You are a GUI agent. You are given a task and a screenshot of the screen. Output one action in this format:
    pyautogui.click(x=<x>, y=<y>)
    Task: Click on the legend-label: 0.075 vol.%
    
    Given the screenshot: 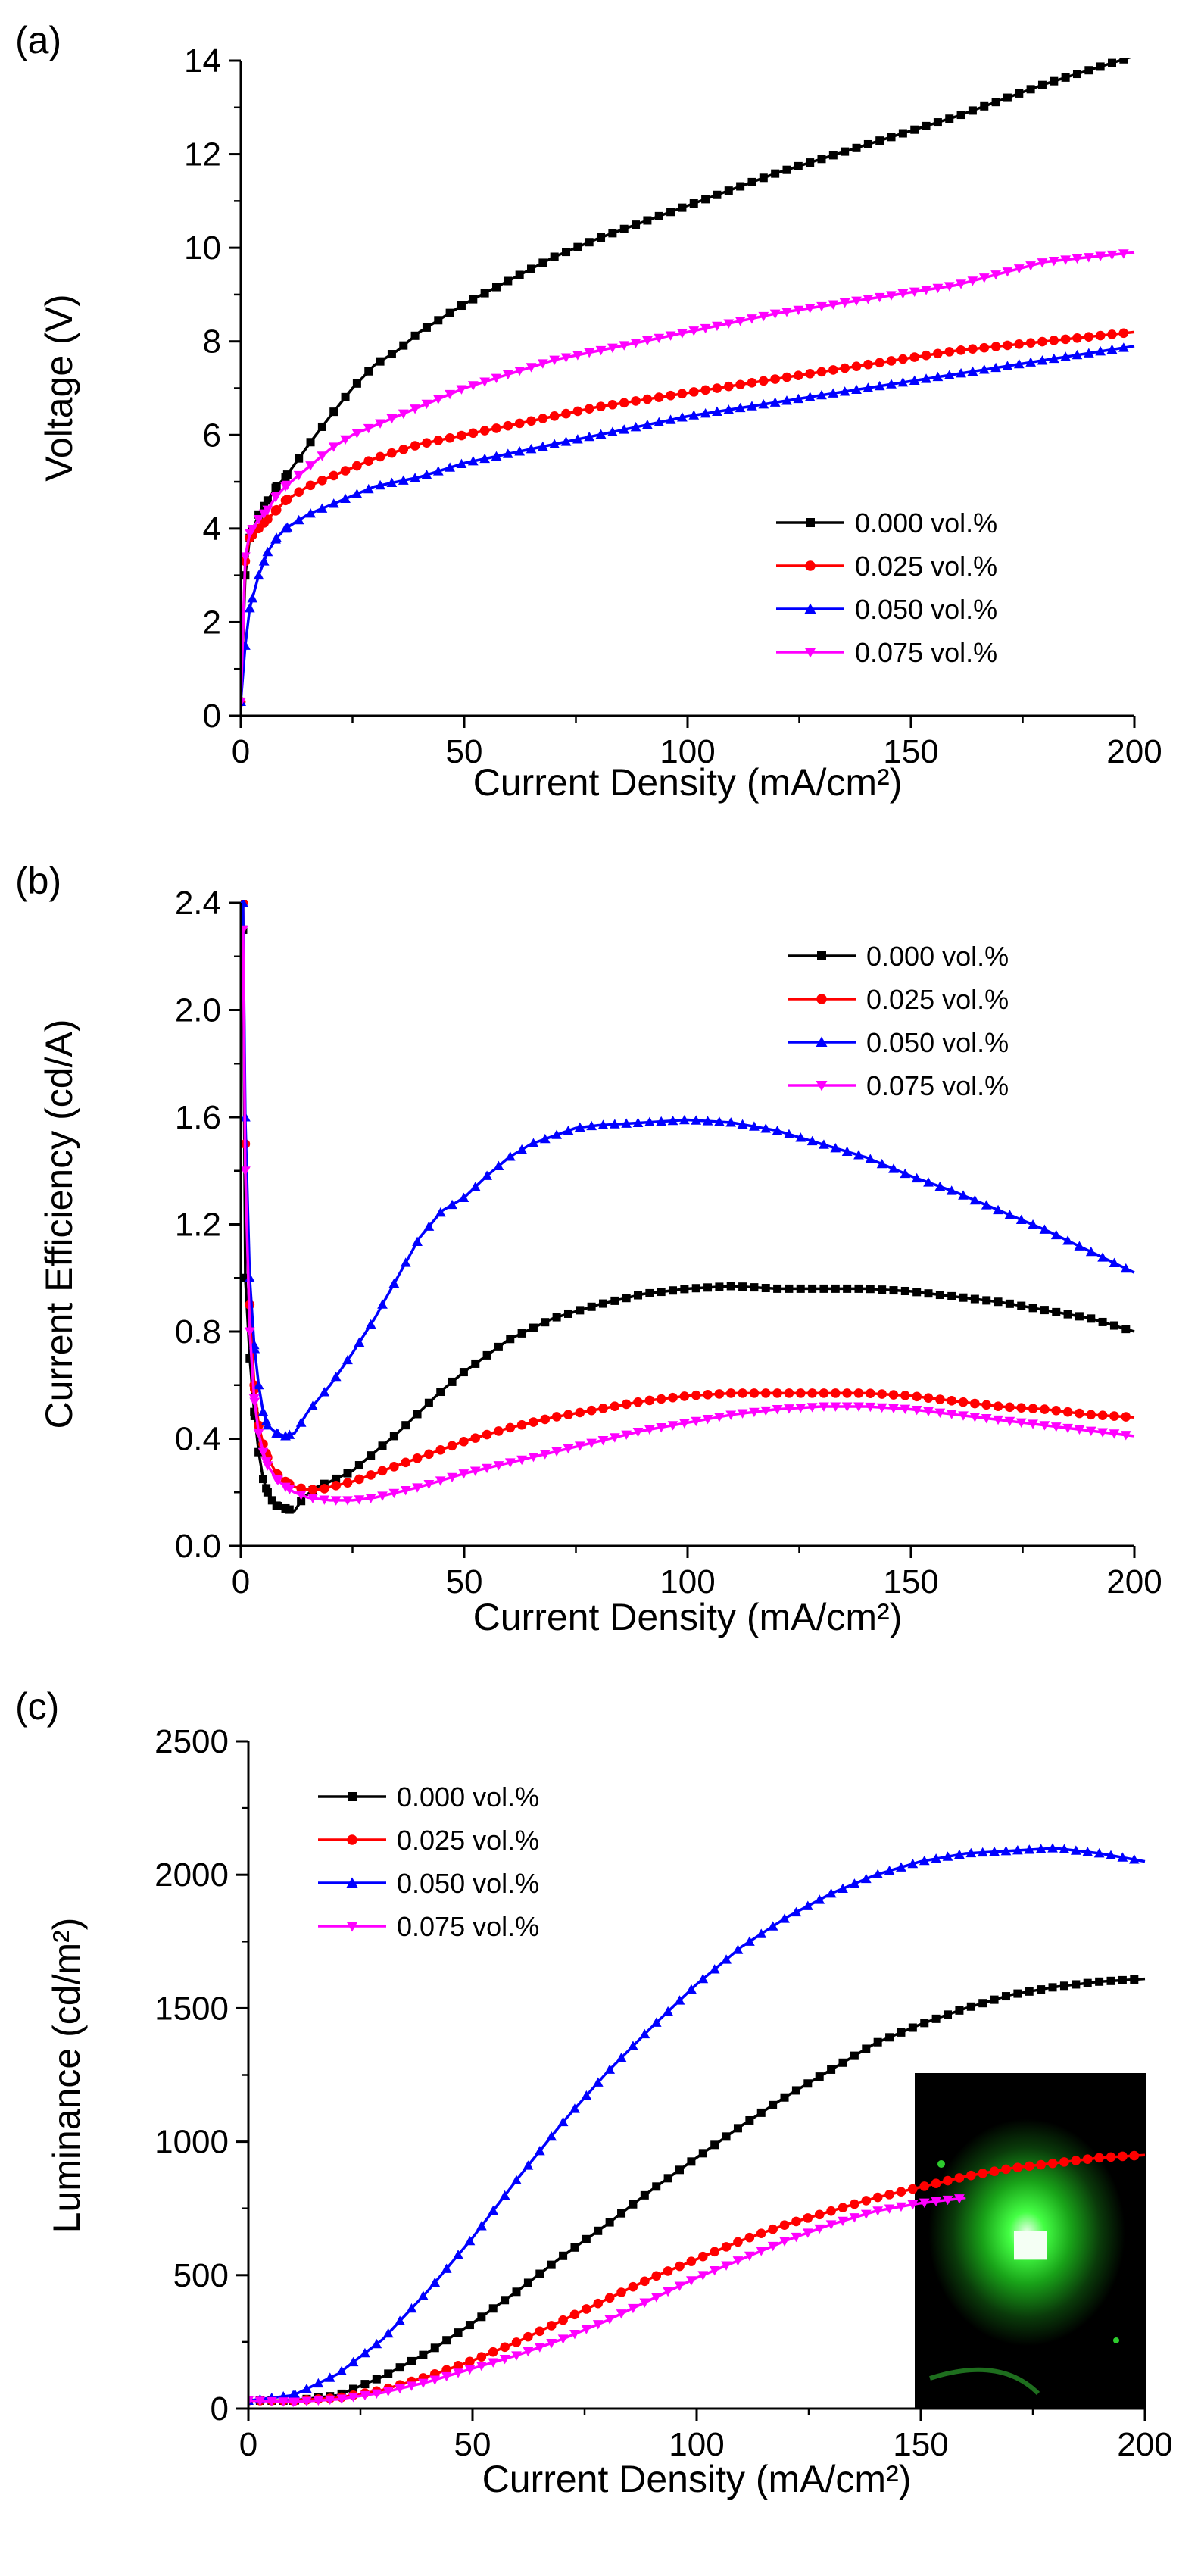 What is the action you would take?
    pyautogui.click(x=926, y=653)
    